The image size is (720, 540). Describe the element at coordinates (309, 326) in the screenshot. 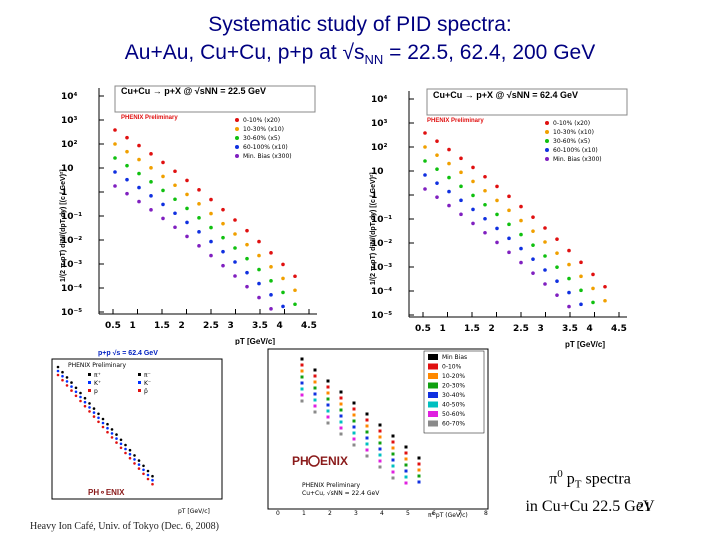

I see `x-tick-label: 4.5` at that location.